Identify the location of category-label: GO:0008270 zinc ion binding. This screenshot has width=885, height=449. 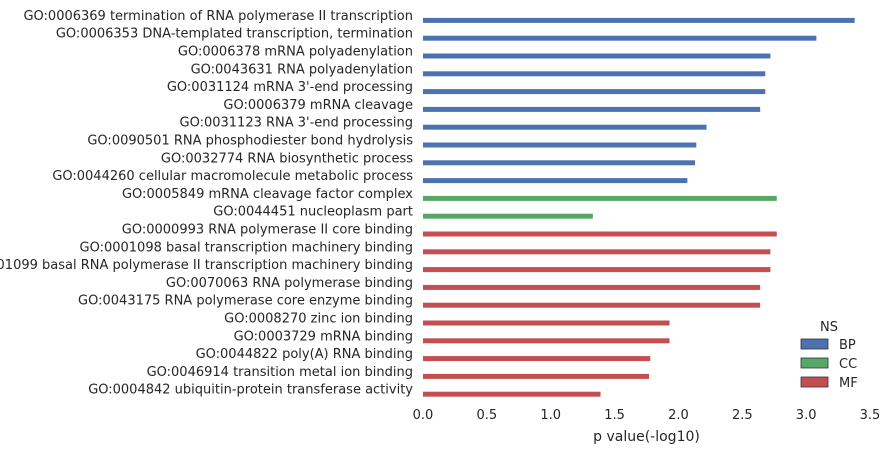
(318, 319).